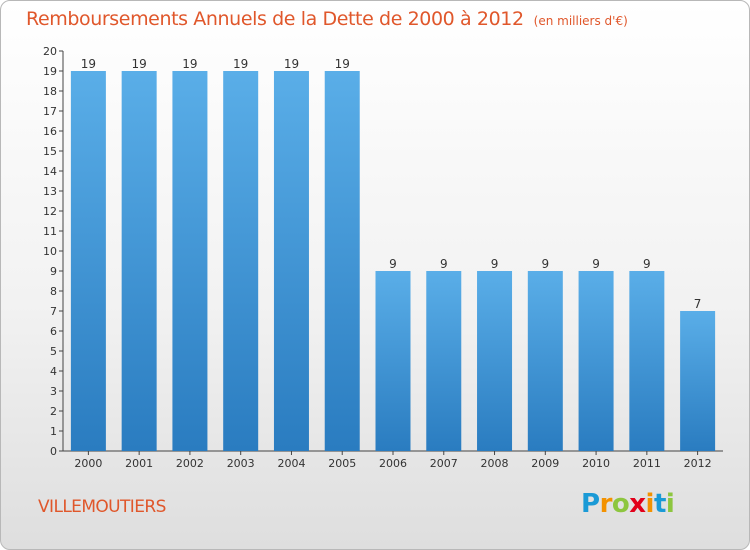  What do you see at coordinates (53, 351) in the screenshot?
I see `y-tick-label: 5` at bounding box center [53, 351].